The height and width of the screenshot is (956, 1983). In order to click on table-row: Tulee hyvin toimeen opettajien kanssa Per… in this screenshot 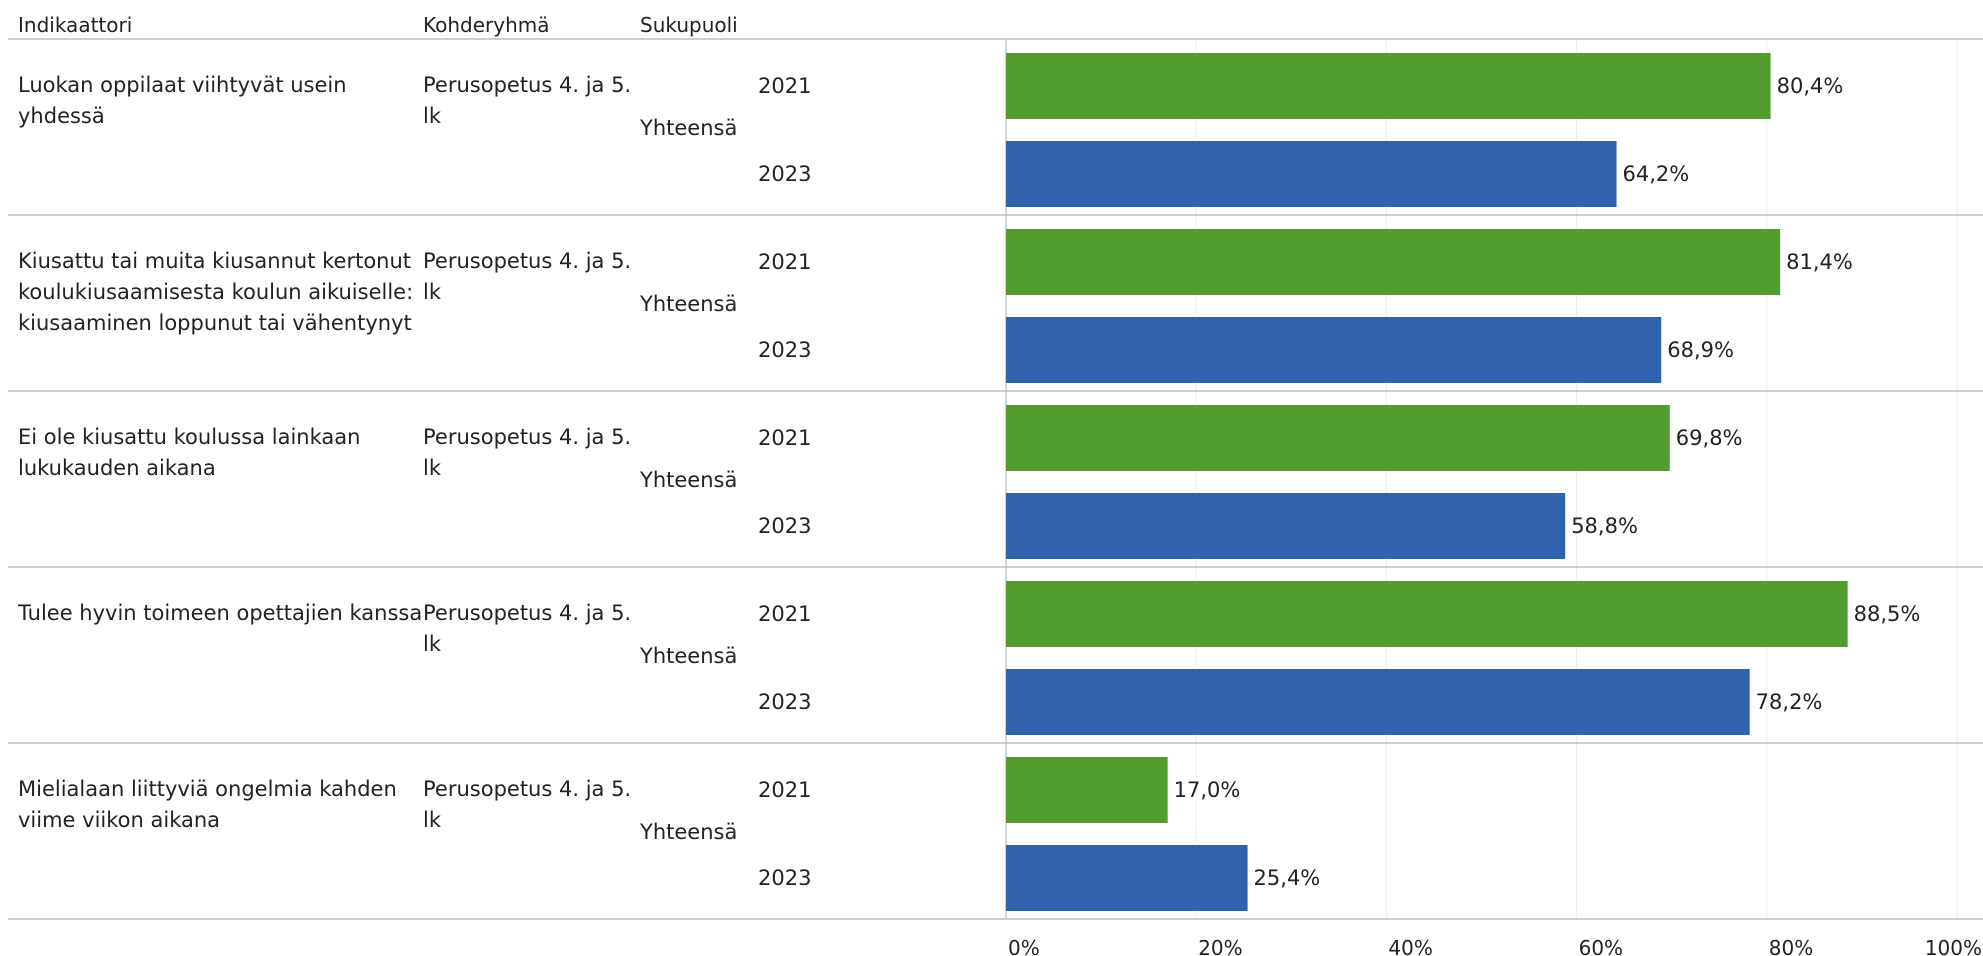, I will do `click(414, 657)`.